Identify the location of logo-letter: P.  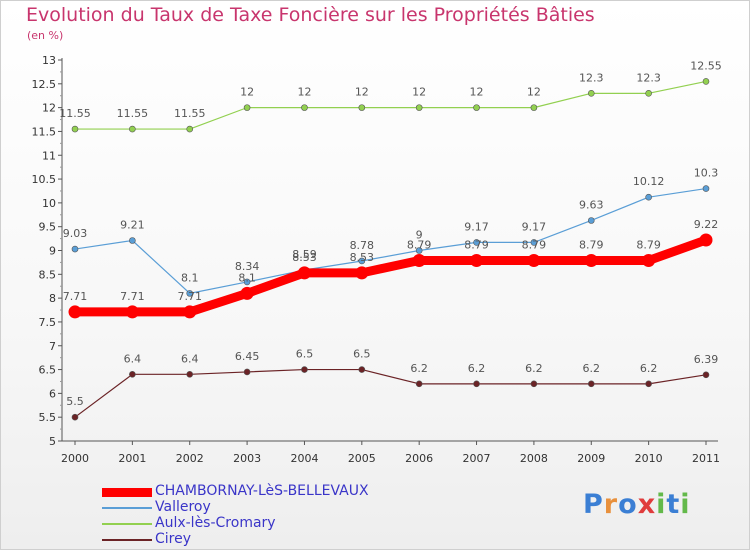
(593, 504).